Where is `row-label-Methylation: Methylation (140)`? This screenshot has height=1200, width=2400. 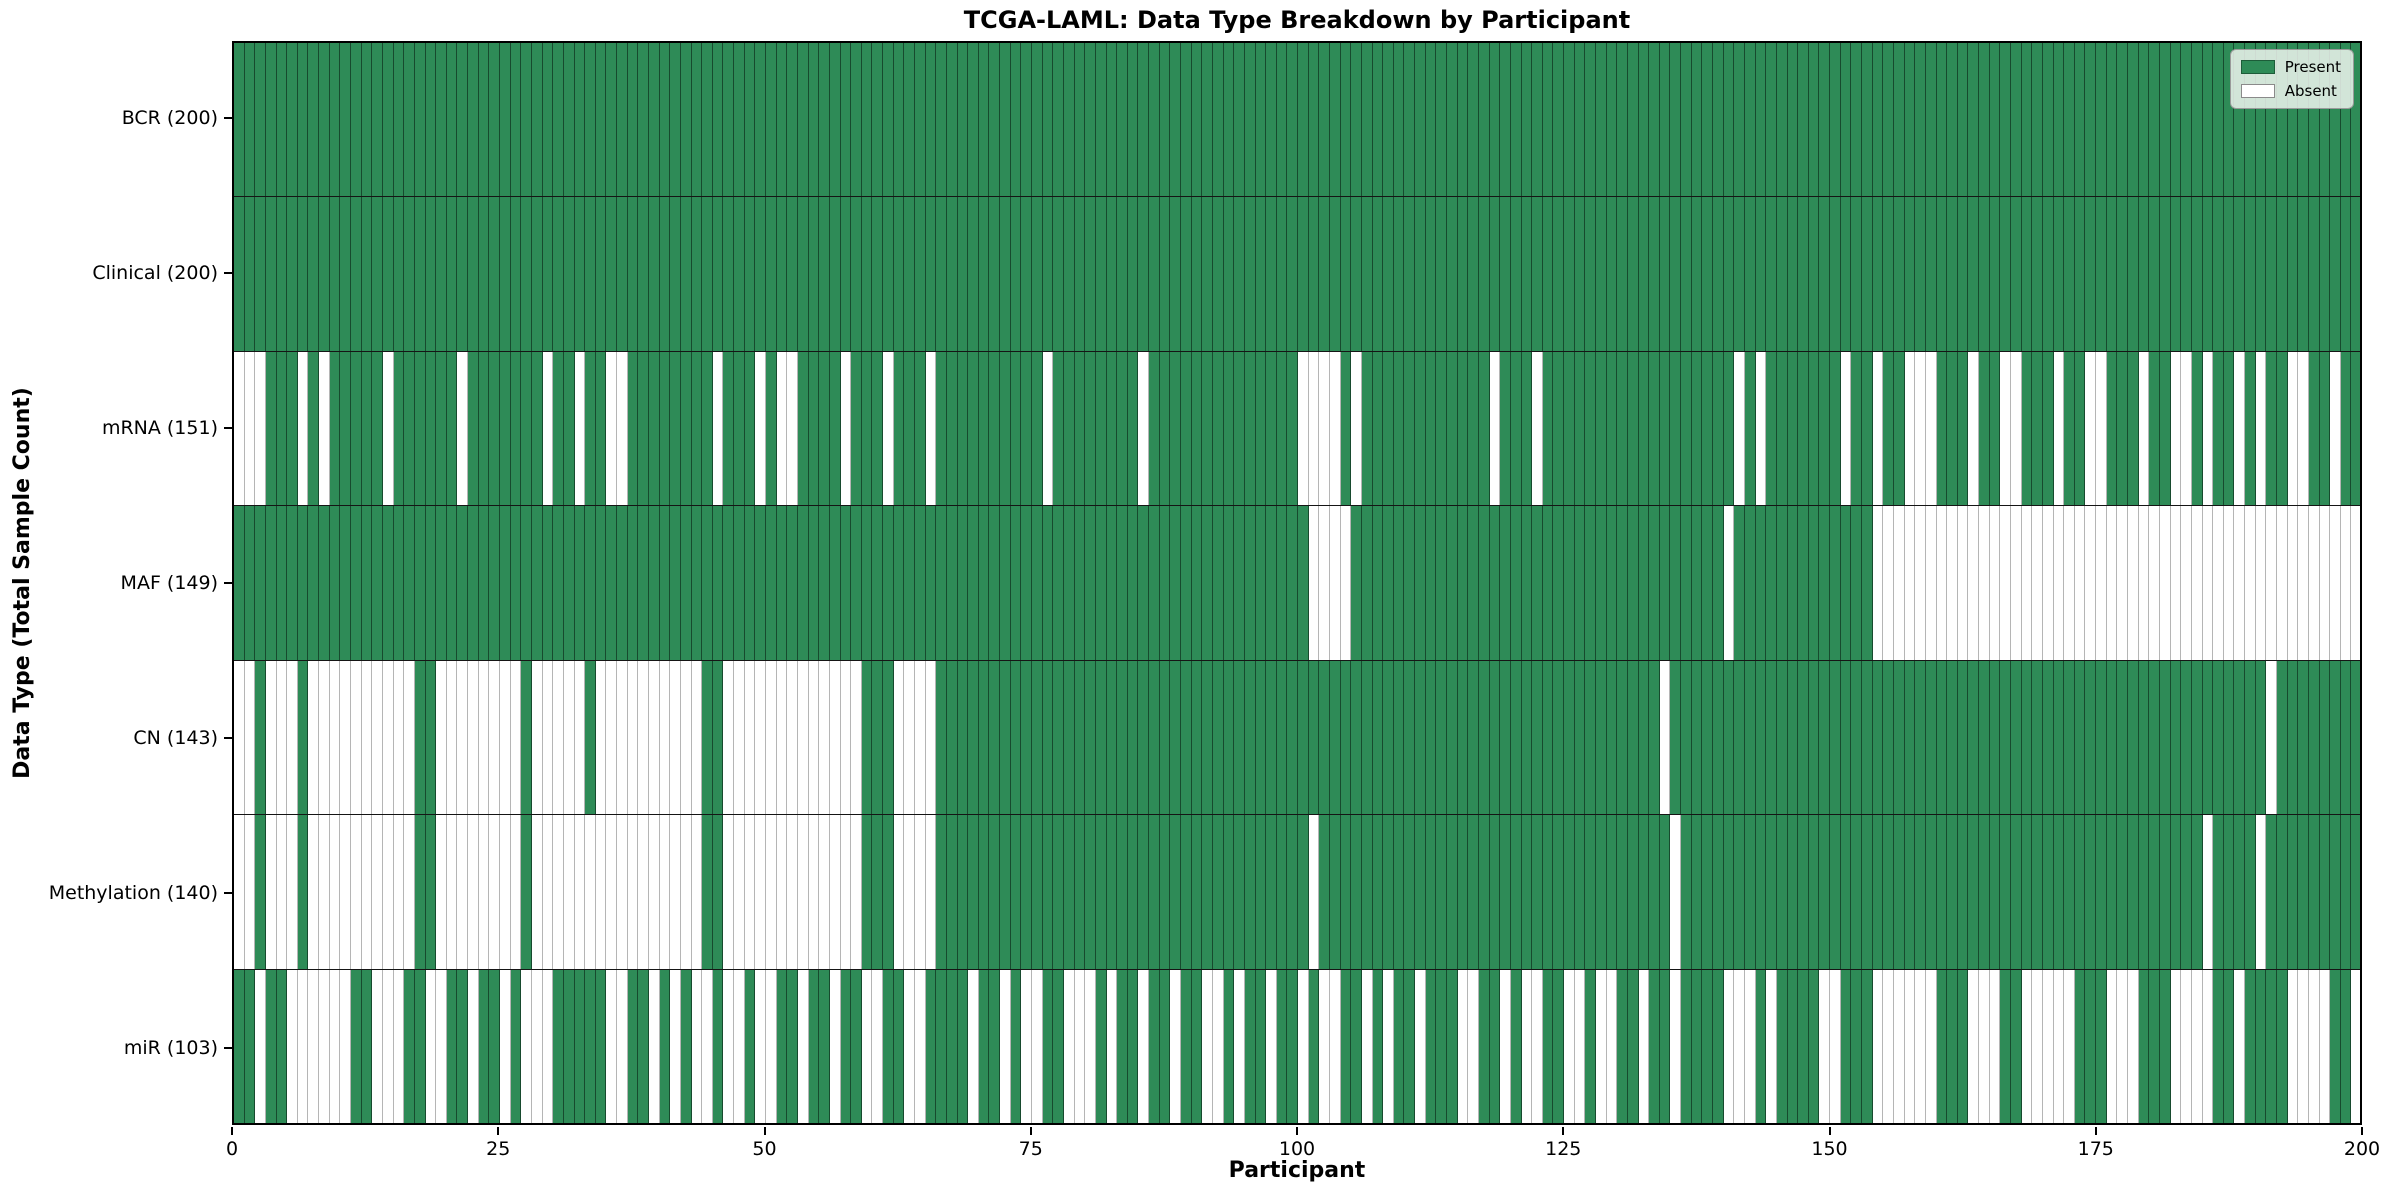
row-label-Methylation: Methylation (140) is located at coordinates (133, 892).